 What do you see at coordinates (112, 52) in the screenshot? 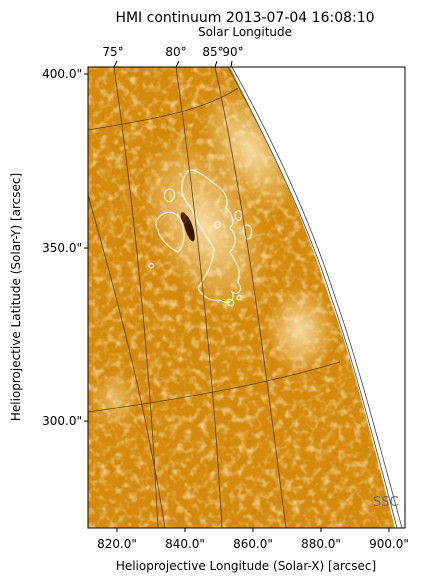
I see `top-tick-75: 75°` at bounding box center [112, 52].